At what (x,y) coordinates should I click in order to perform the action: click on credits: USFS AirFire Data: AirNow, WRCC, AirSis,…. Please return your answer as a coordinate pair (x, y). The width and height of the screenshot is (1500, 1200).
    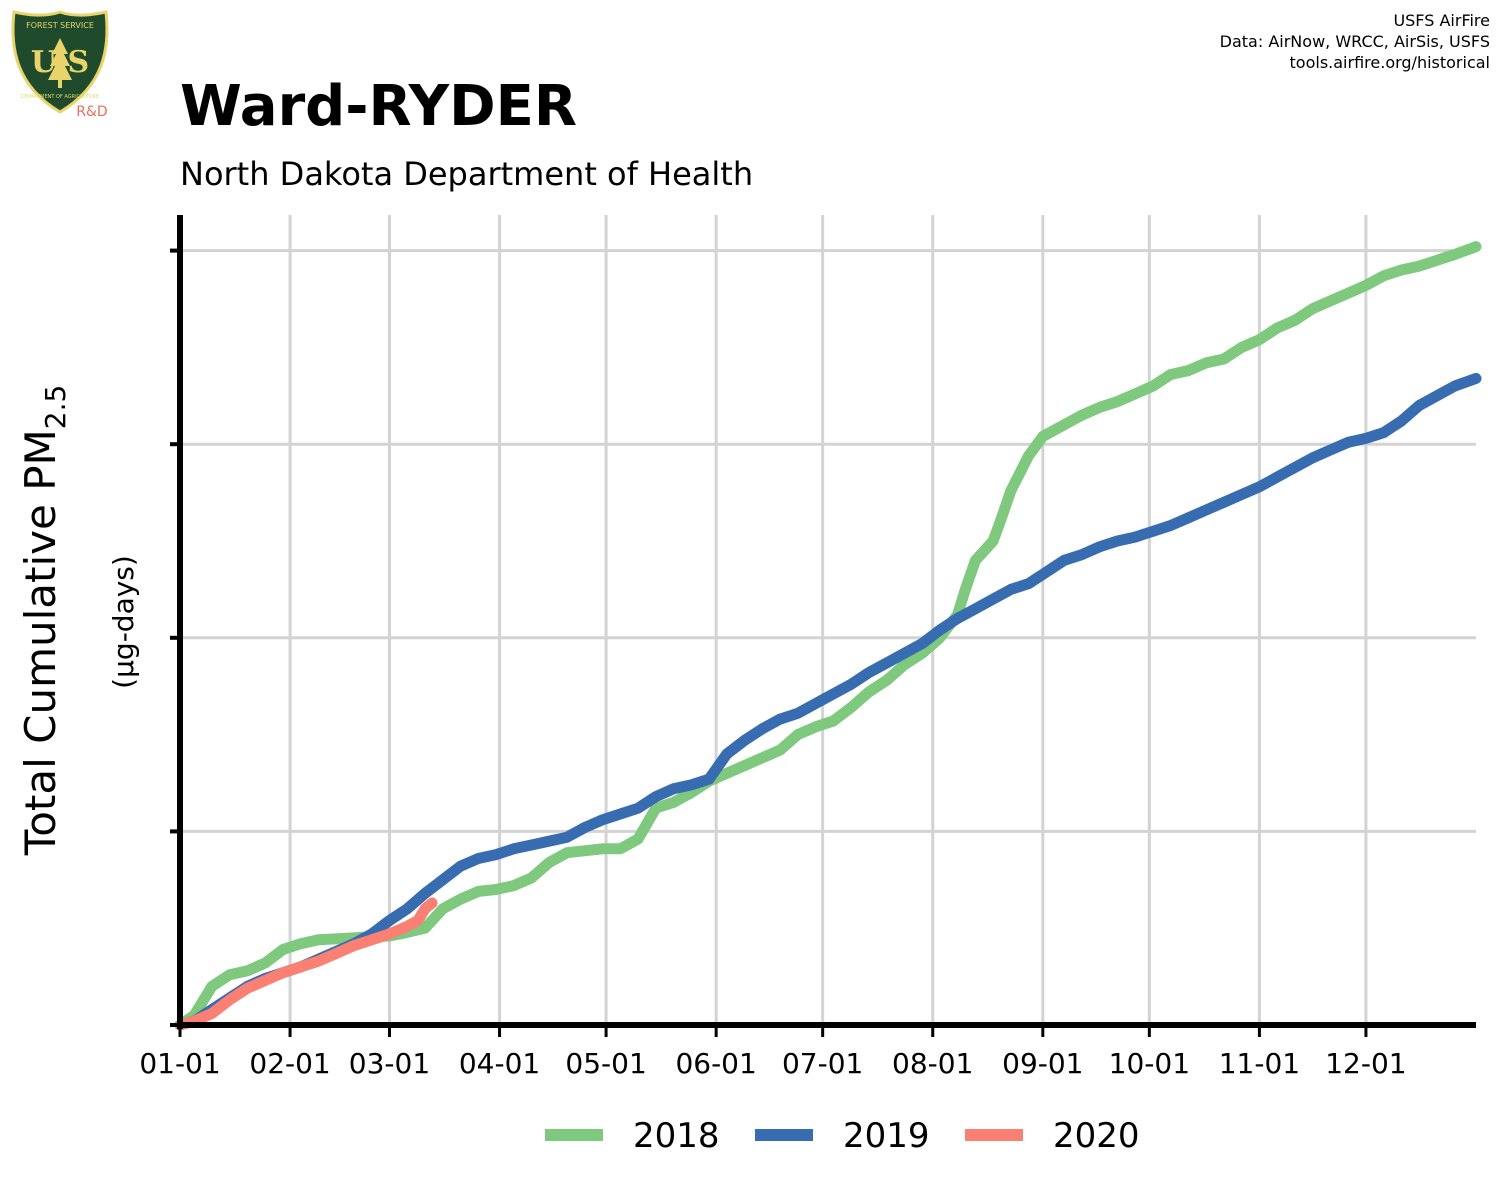
    Looking at the image, I should click on (1355, 41).